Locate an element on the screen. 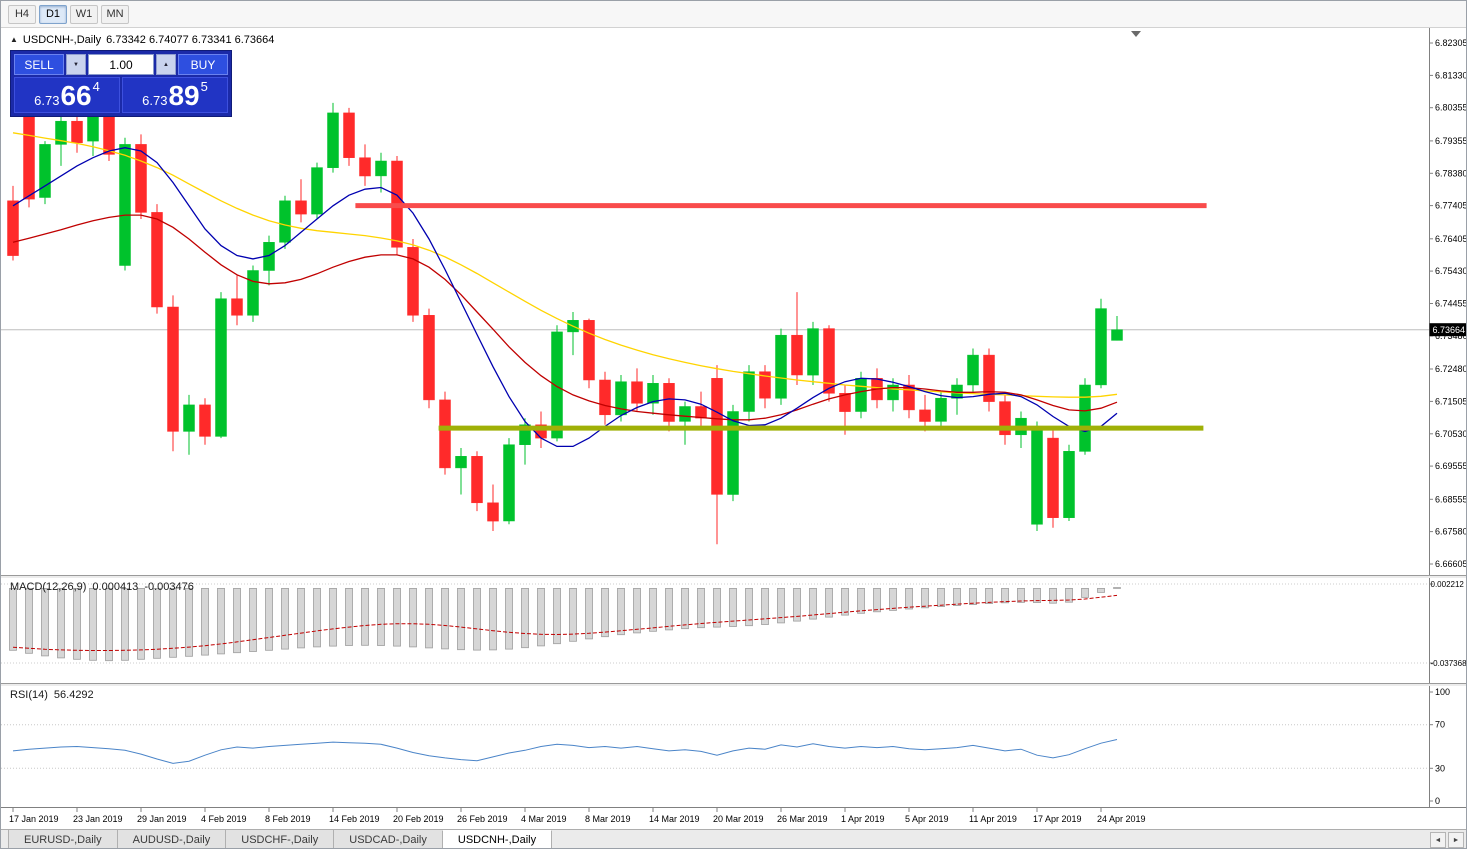 The width and height of the screenshot is (1467, 849). svg-text: 6.73664 is located at coordinates (1449, 330).